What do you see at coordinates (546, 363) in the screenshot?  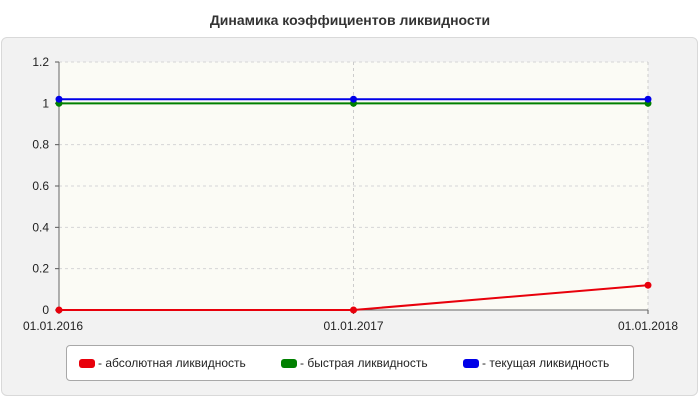 I see `legend-label-current: - текущая ликвидность` at bounding box center [546, 363].